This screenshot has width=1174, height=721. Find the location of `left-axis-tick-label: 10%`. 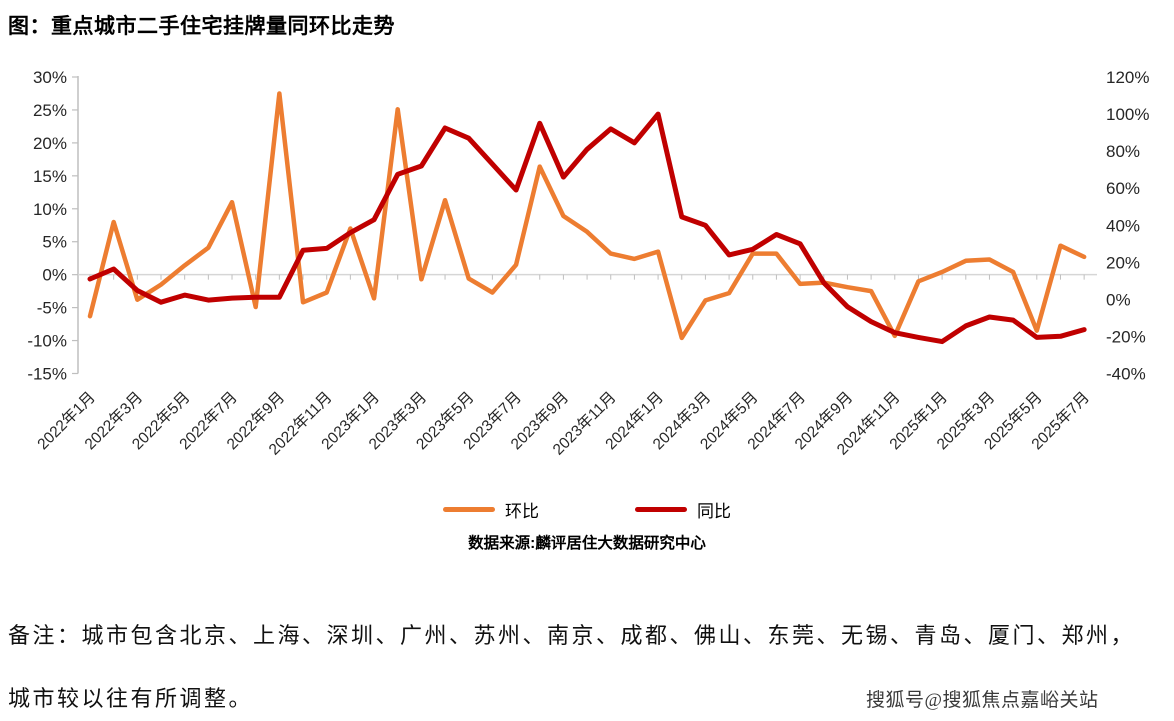

left-axis-tick-label: 10% is located at coordinates (50, 209).